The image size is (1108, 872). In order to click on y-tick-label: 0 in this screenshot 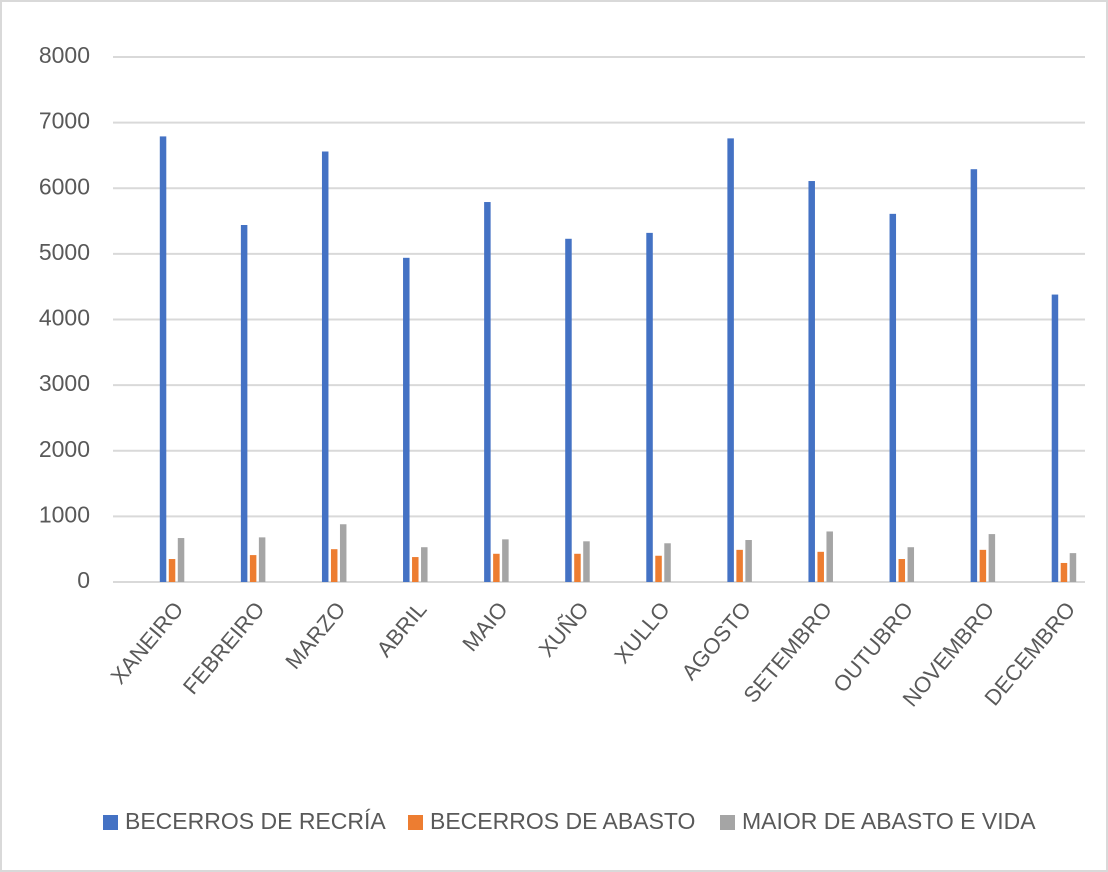, I will do `click(83, 580)`.